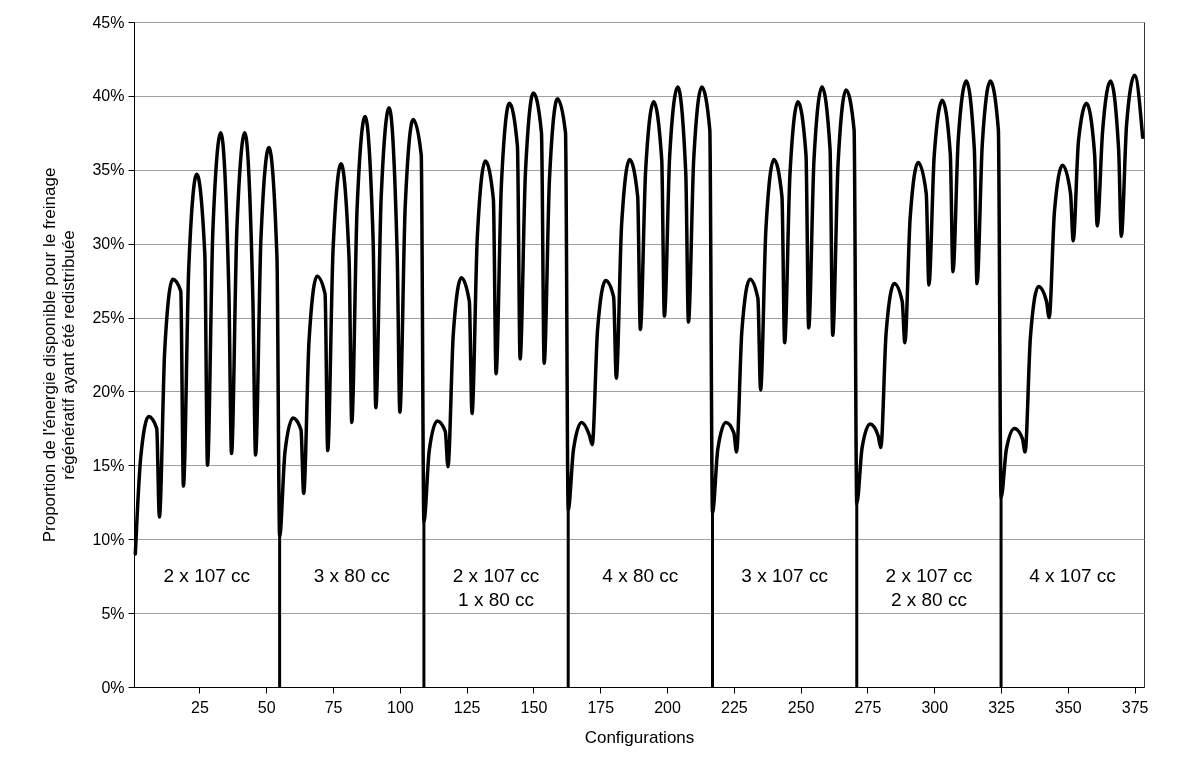 This screenshot has height=771, width=1177. Describe the element at coordinates (108, 391) in the screenshot. I see `y-tick-label: 20%` at that location.